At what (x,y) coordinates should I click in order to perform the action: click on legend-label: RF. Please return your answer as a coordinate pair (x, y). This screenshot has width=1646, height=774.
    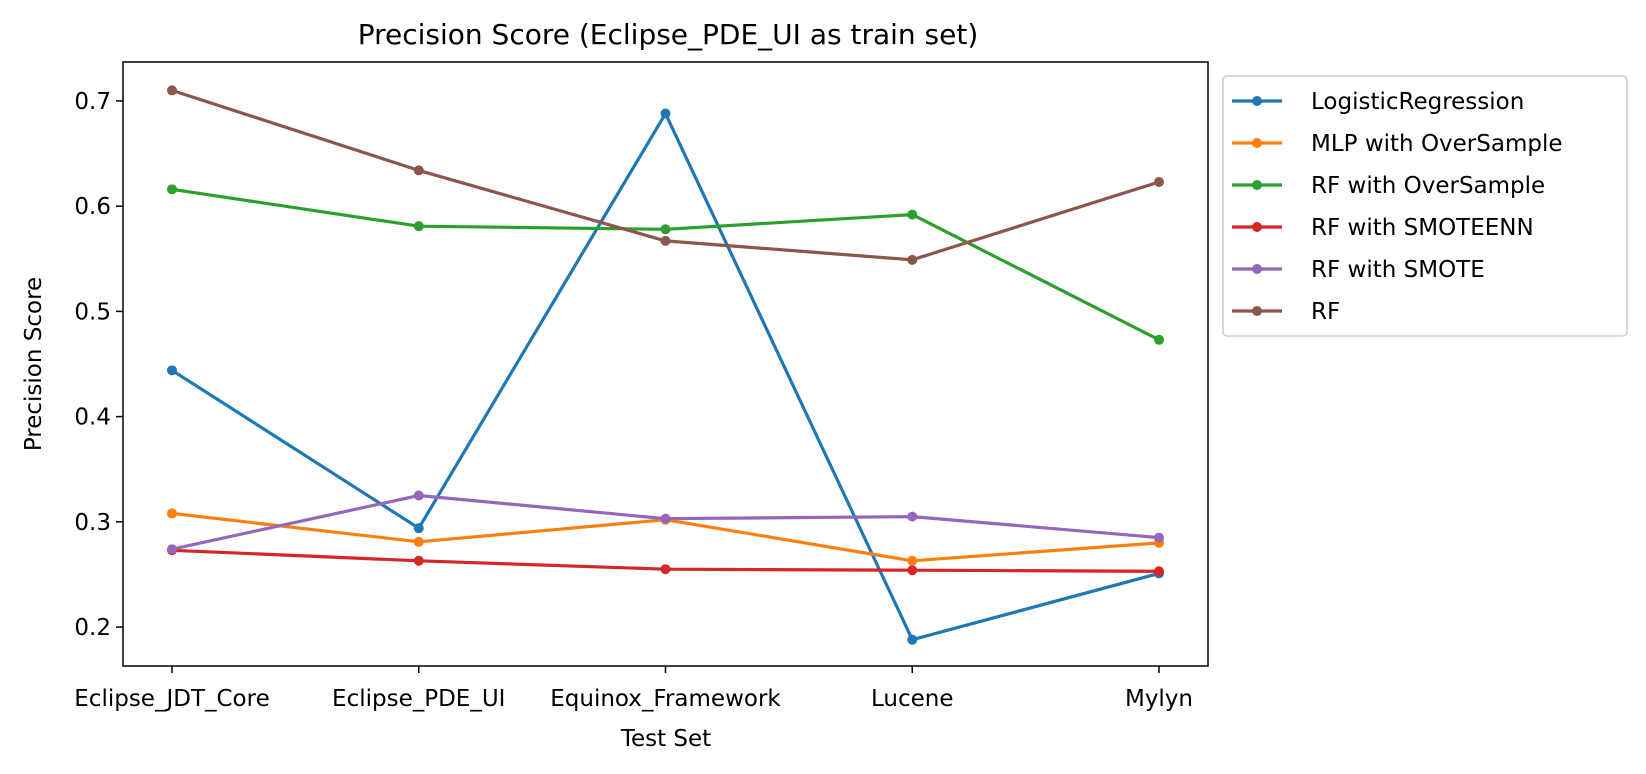
    Looking at the image, I should click on (1325, 312).